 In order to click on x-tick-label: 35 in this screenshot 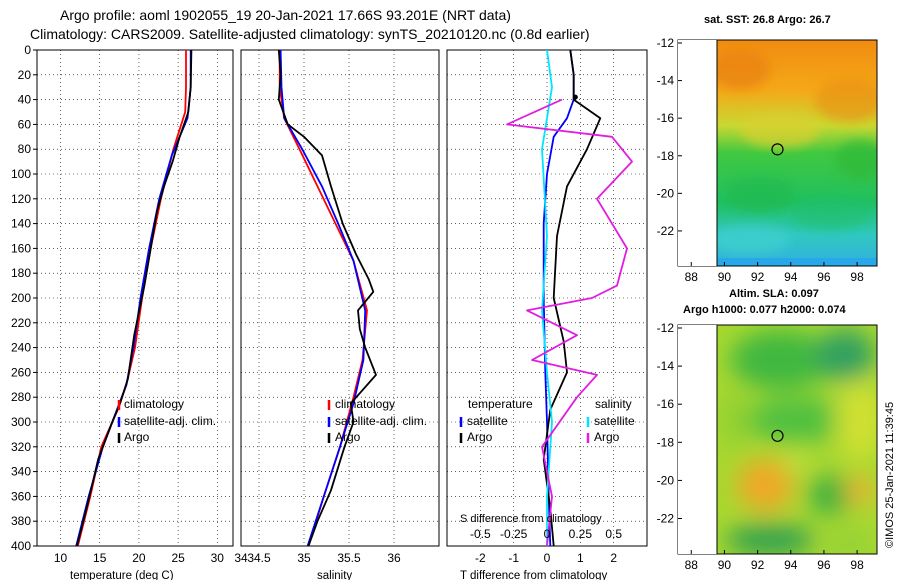, I will do `click(304, 558)`.